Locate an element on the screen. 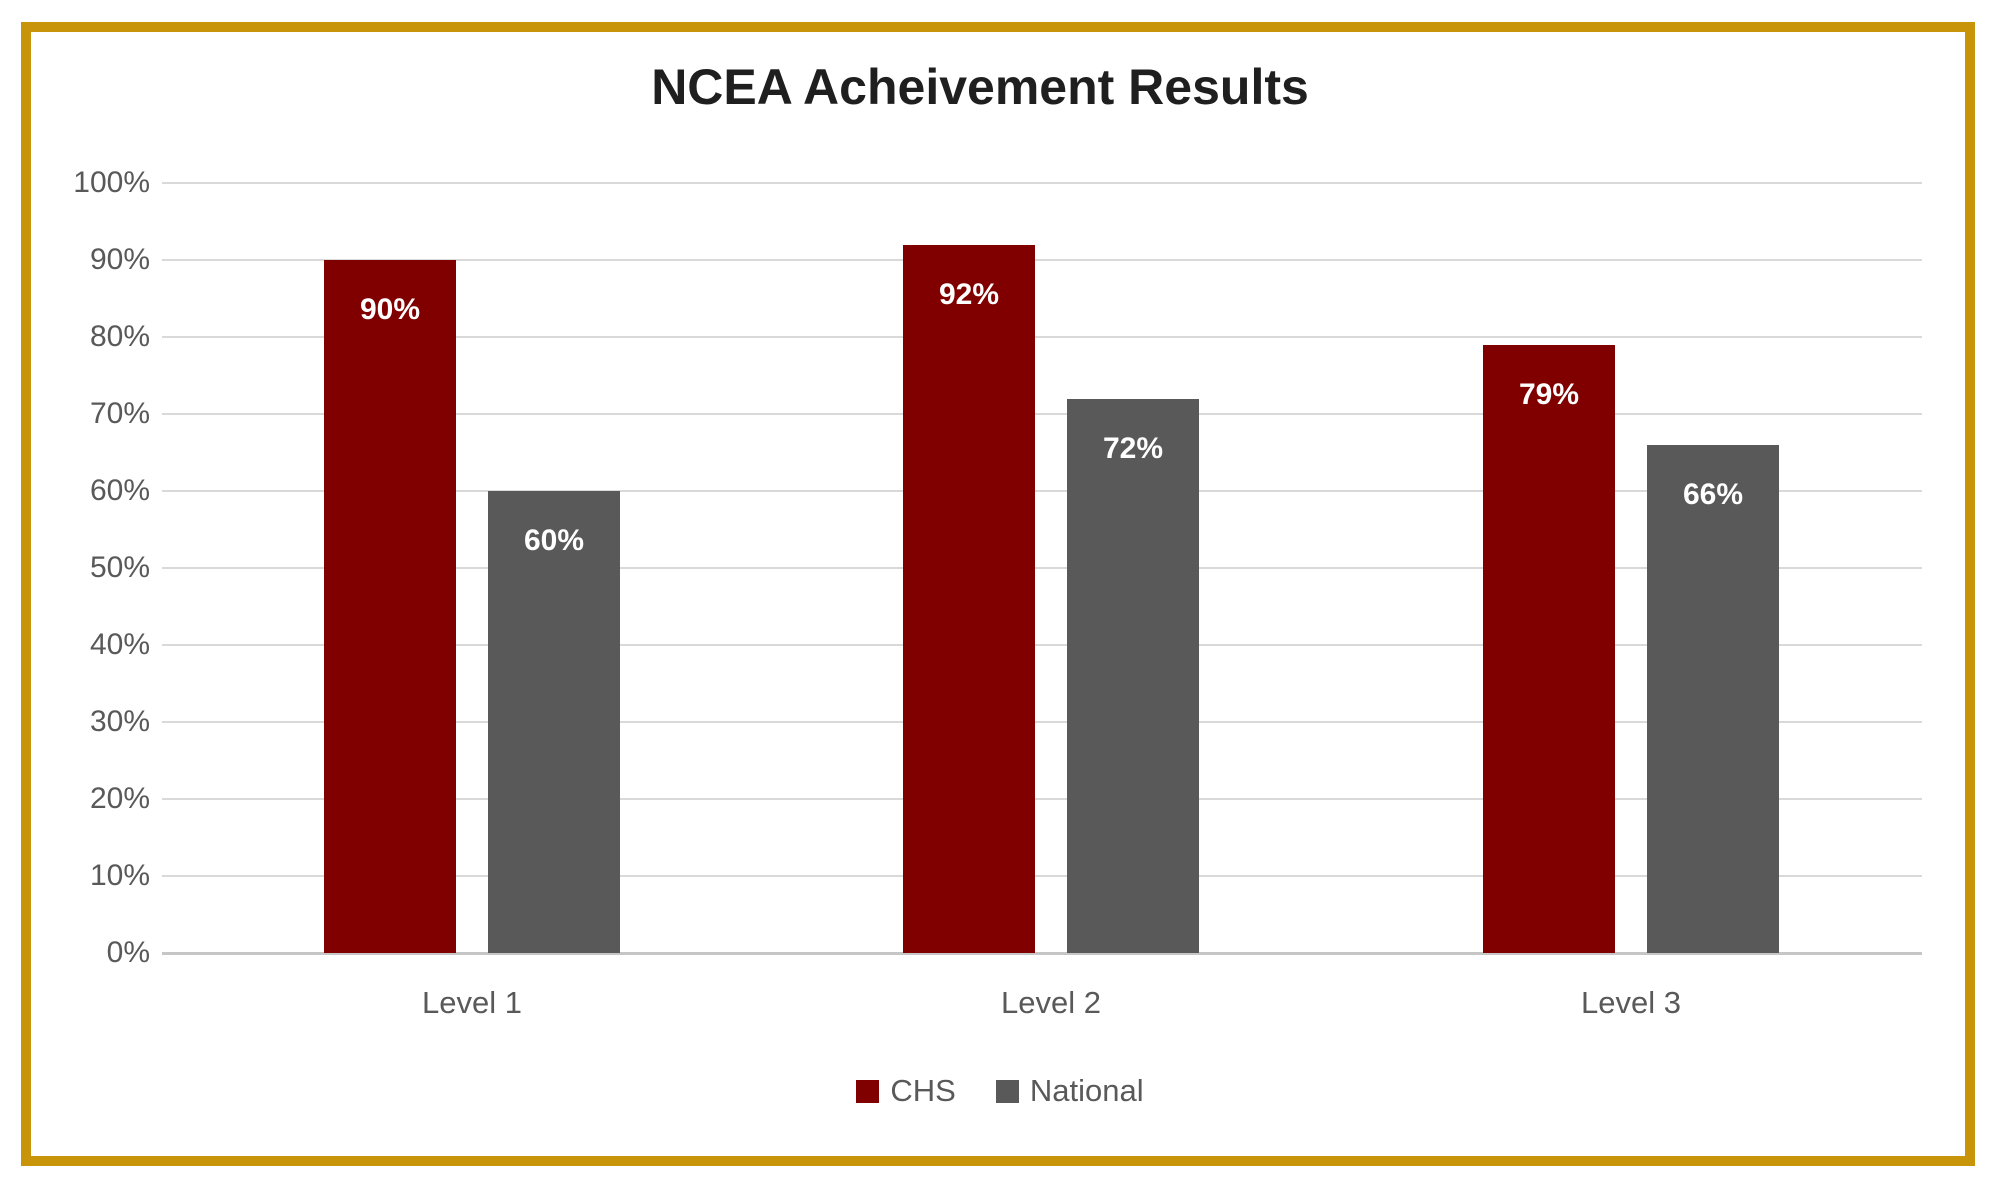 Image resolution: width=2000 pixels, height=1187 pixels. x-axis-line is located at coordinates (1042, 953).